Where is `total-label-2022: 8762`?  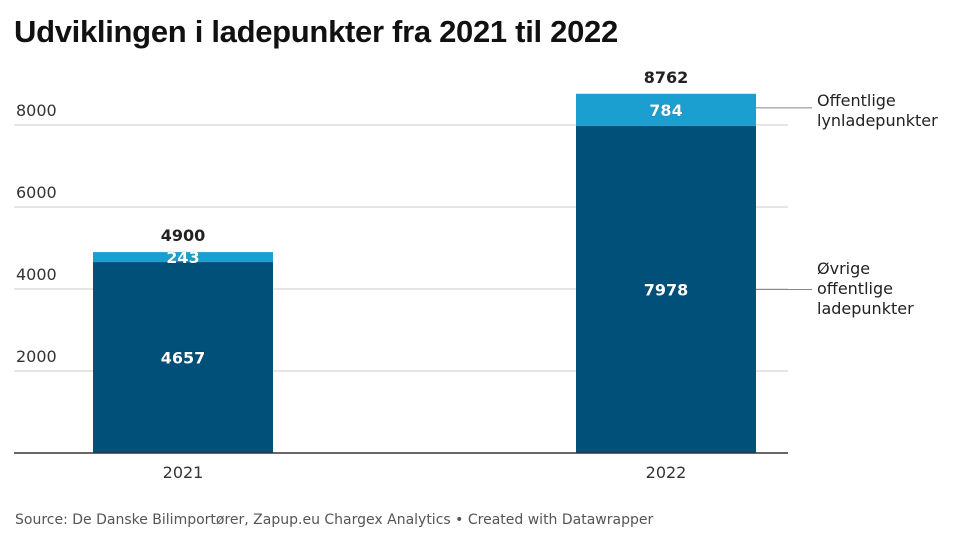 total-label-2022: 8762 is located at coordinates (666, 77).